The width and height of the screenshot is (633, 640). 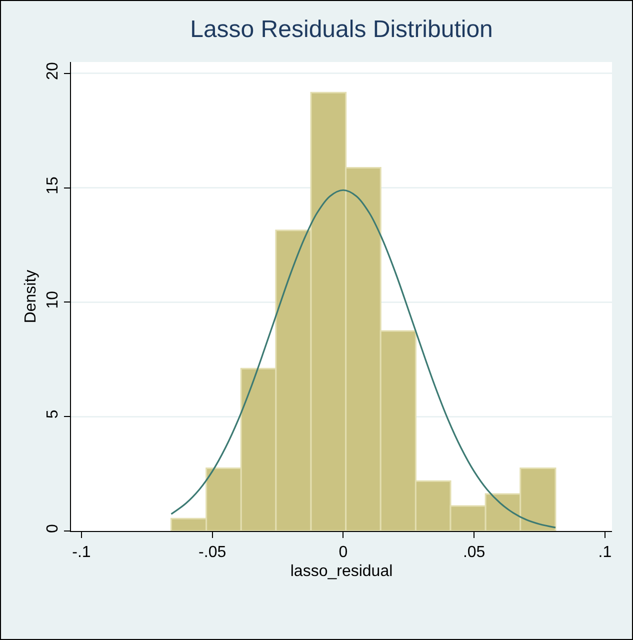 What do you see at coordinates (53, 414) in the screenshot?
I see `y-tick-label: 5` at bounding box center [53, 414].